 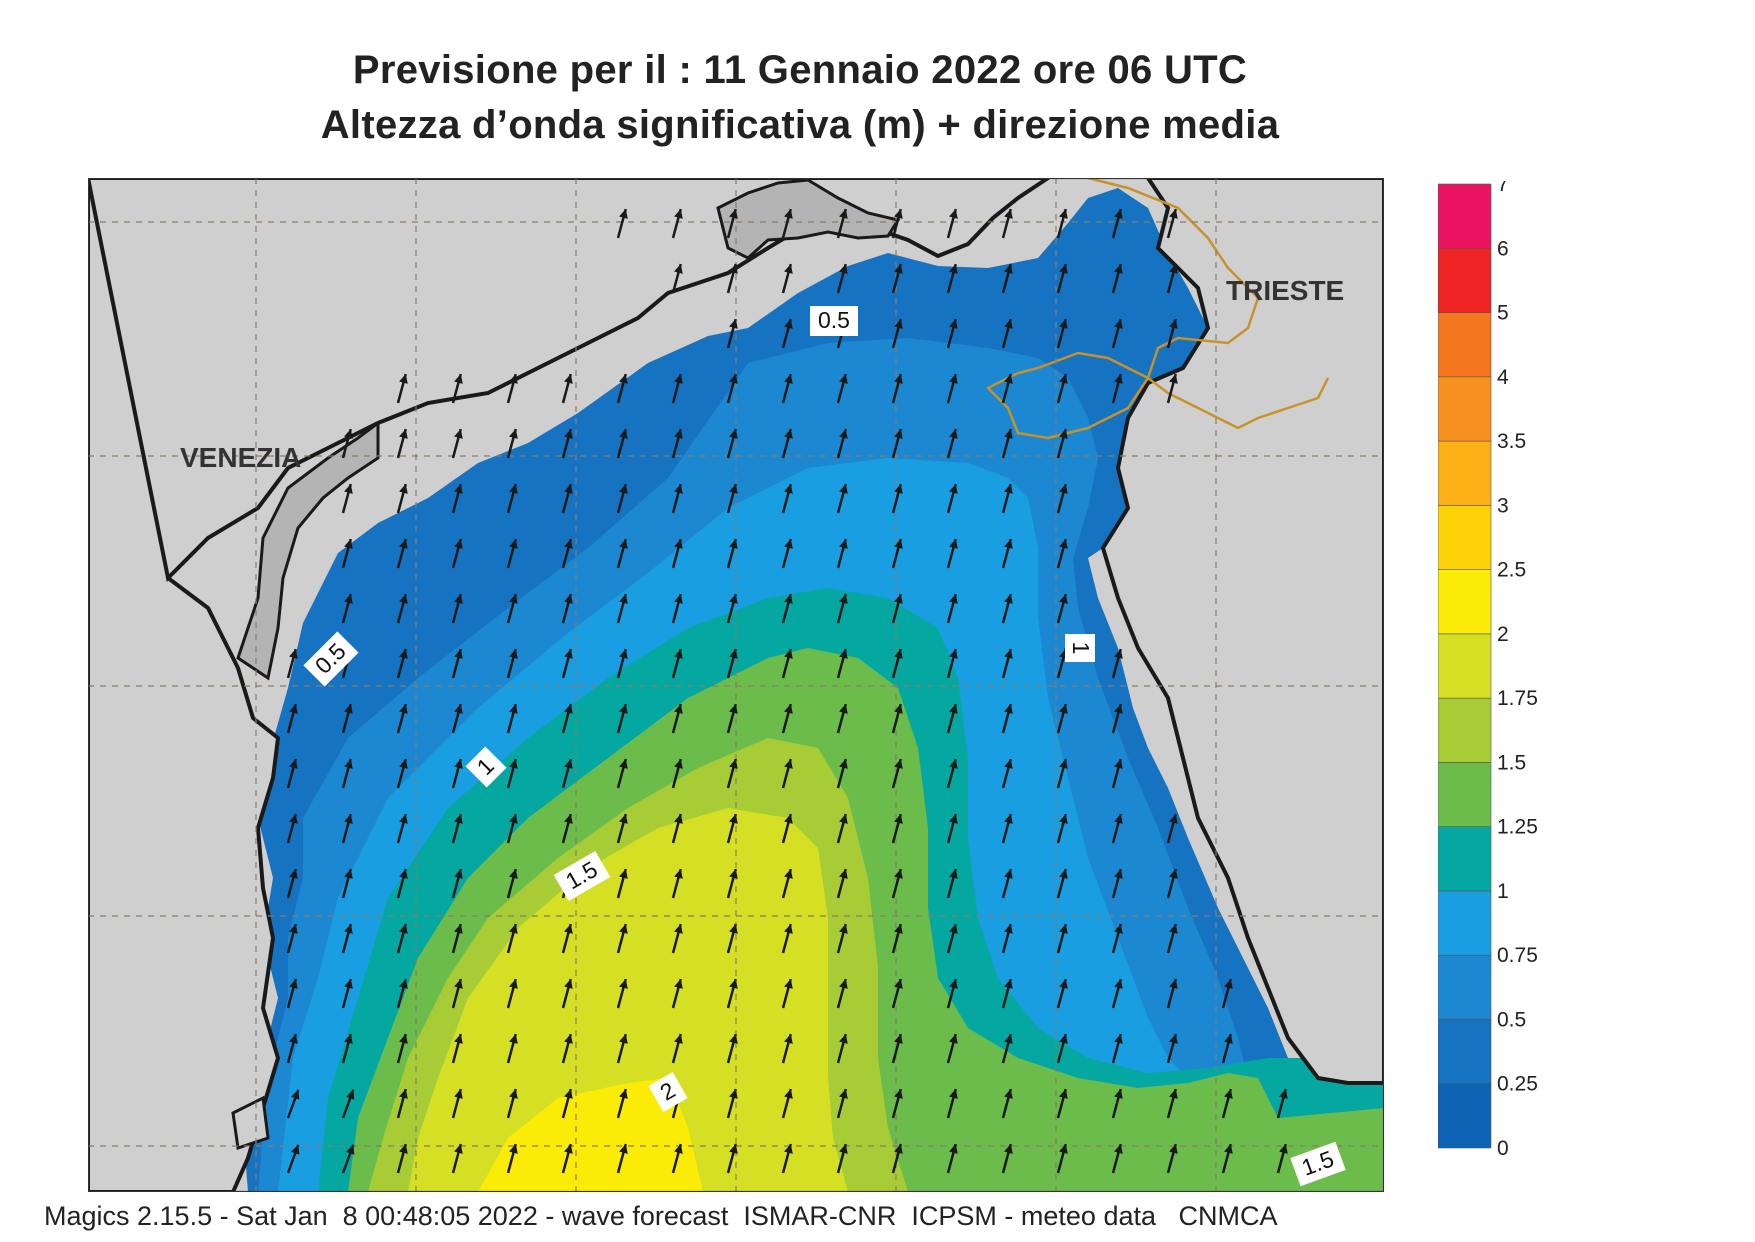 I want to click on contour-label-1-east: 1, so click(x=1080, y=648).